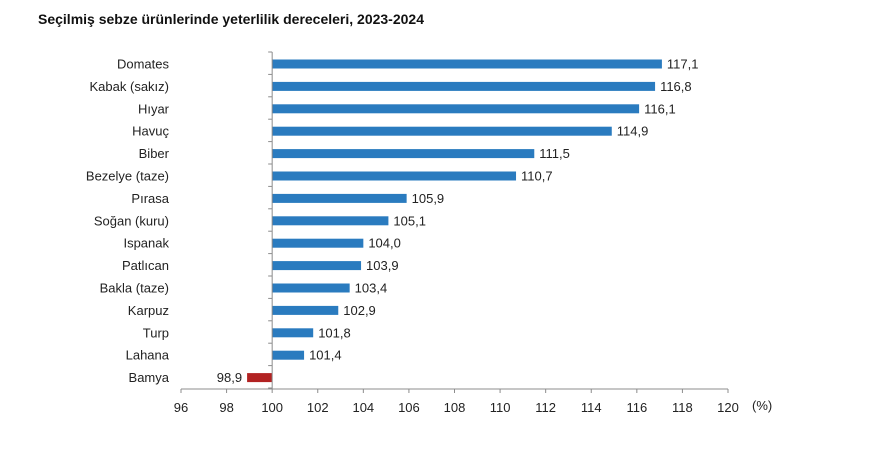 Image resolution: width=883 pixels, height=459 pixels. Describe the element at coordinates (728, 407) in the screenshot. I see `x-tick-label: 120` at that location.